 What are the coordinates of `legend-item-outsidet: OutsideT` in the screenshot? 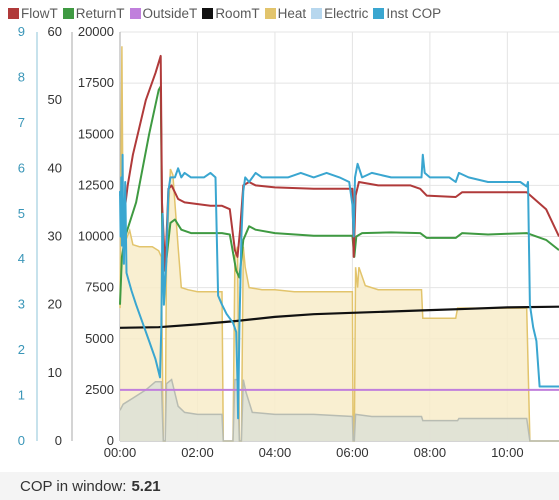 It's located at (163, 13).